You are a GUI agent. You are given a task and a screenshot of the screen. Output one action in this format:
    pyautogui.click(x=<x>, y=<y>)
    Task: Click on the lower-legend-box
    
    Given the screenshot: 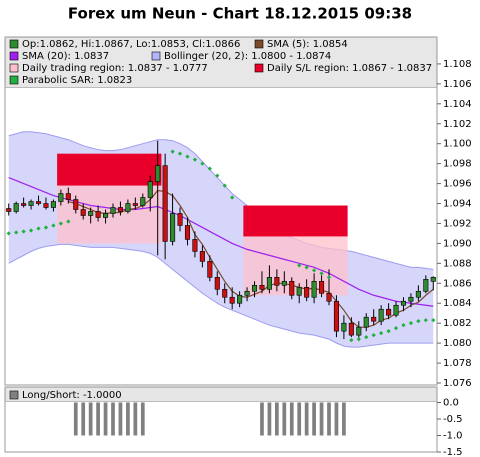 What is the action you would take?
    pyautogui.click(x=221, y=394)
    